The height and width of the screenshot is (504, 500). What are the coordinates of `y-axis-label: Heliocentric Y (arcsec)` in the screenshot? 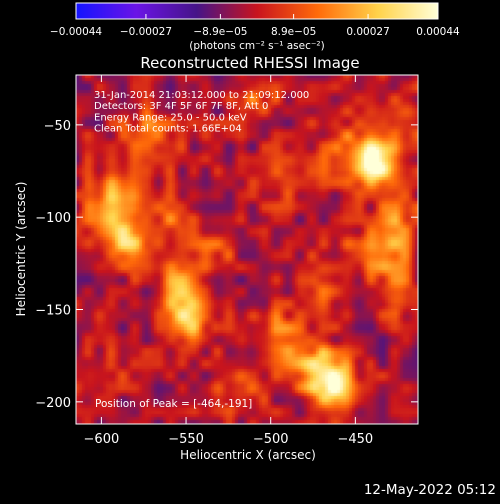 It's located at (21, 249).